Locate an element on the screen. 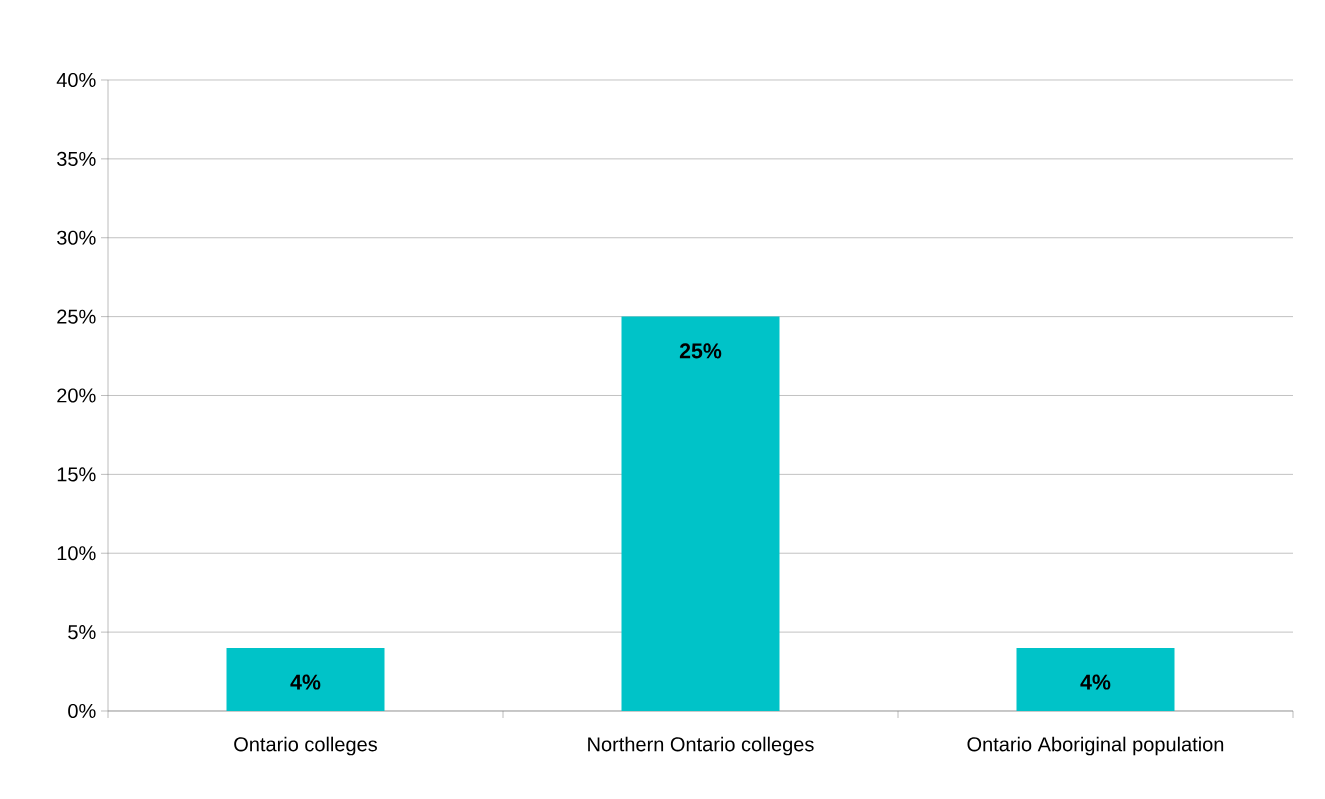 This screenshot has width=1325, height=799. y-tick-label: 30% is located at coordinates (76, 237).